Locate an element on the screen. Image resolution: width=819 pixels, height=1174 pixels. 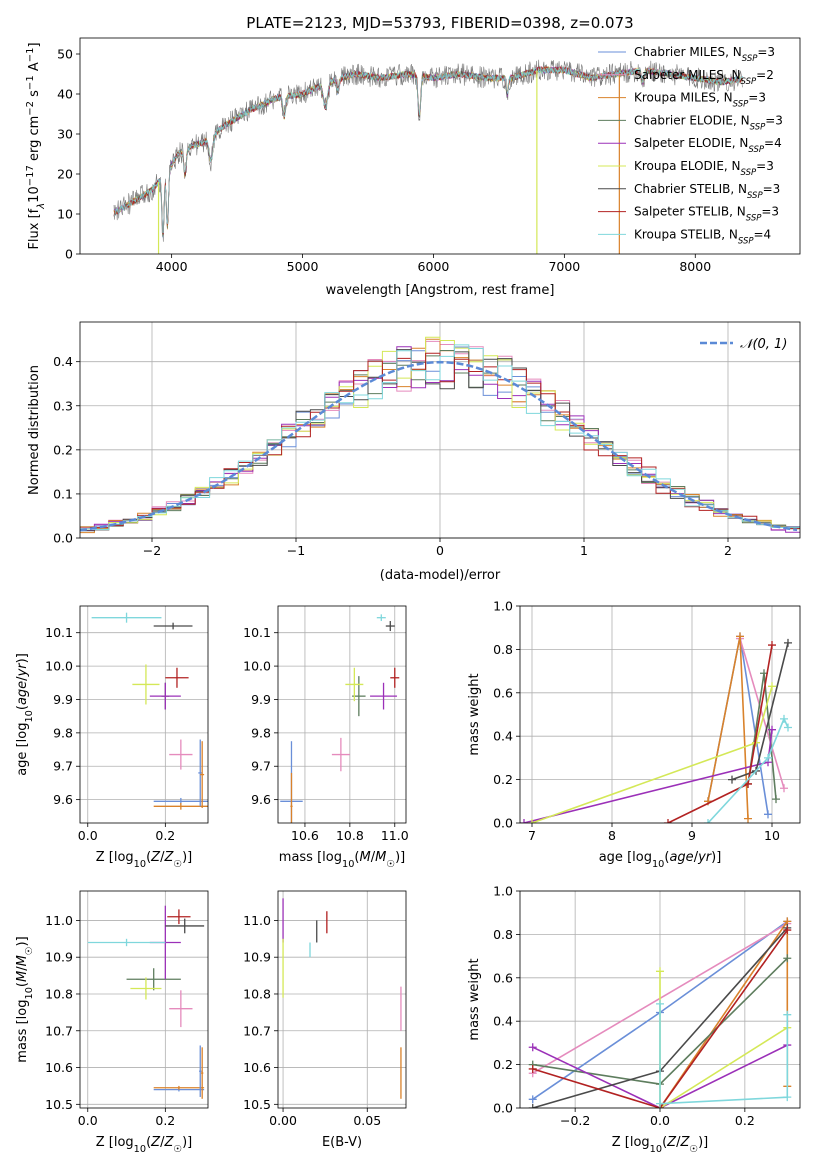
p-wZ-ylabel: mass weight is located at coordinates (474, 999).